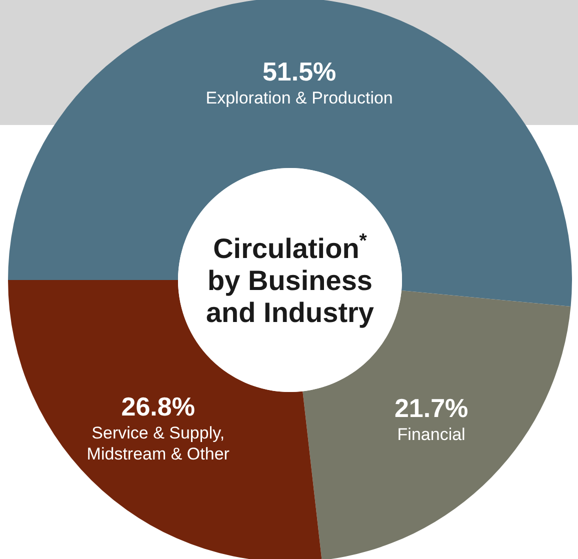  What do you see at coordinates (158, 407) in the screenshot?
I see `data-label: 26.8%` at bounding box center [158, 407].